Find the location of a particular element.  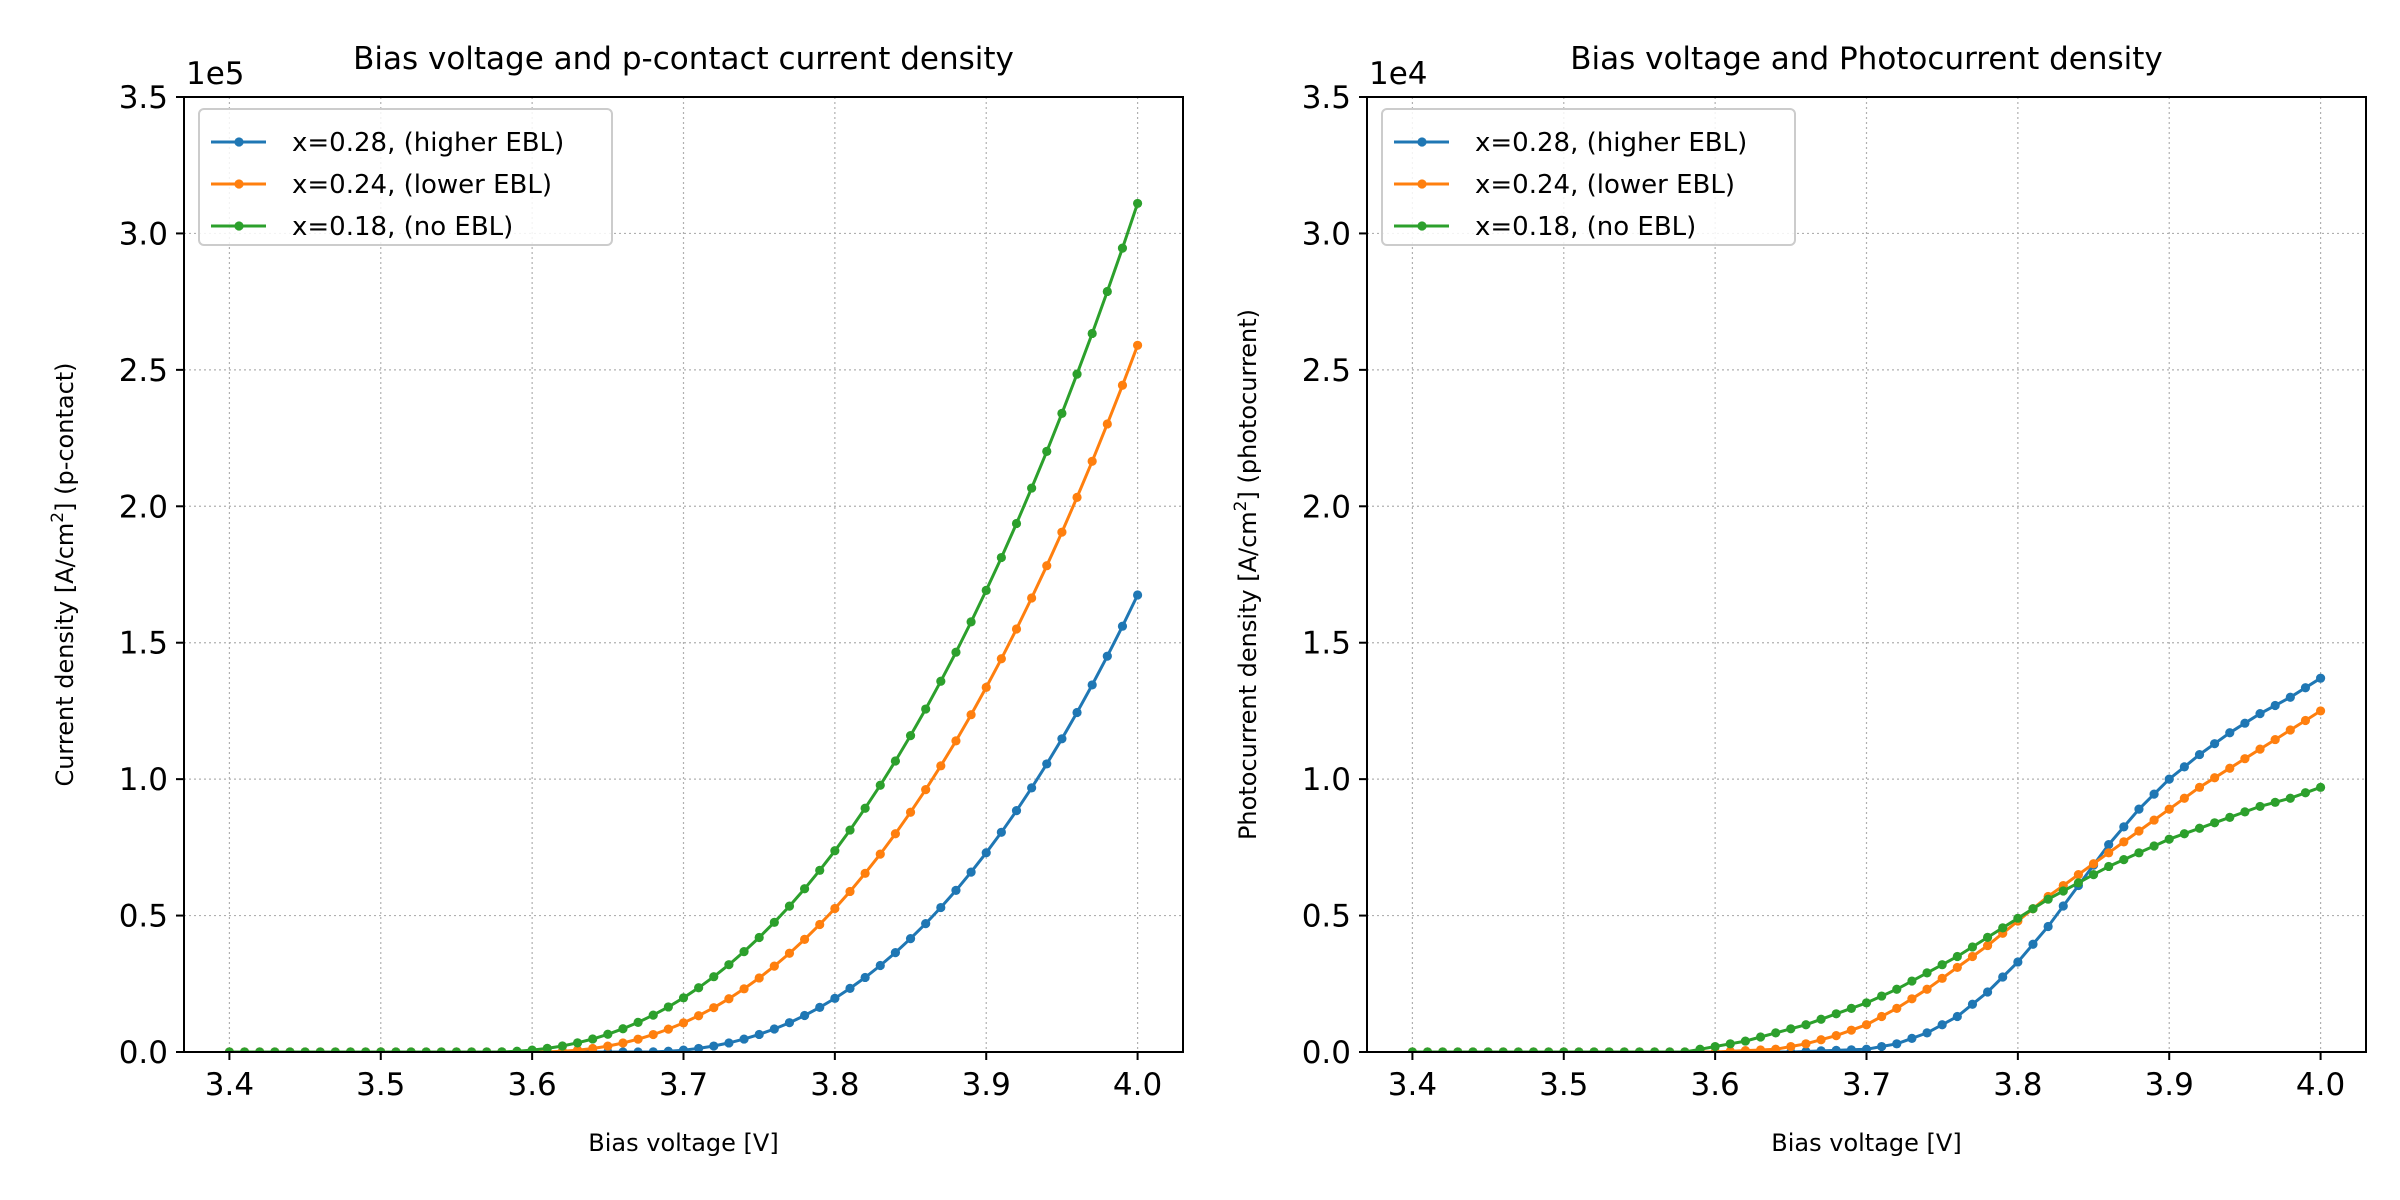

y-tick-label: 2.5 is located at coordinates (143, 371).